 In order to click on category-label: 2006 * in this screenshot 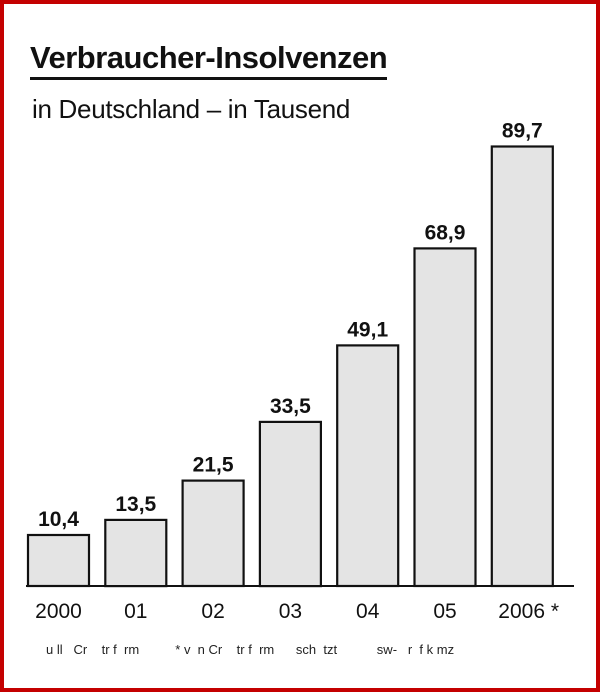, I will do `click(528, 611)`.